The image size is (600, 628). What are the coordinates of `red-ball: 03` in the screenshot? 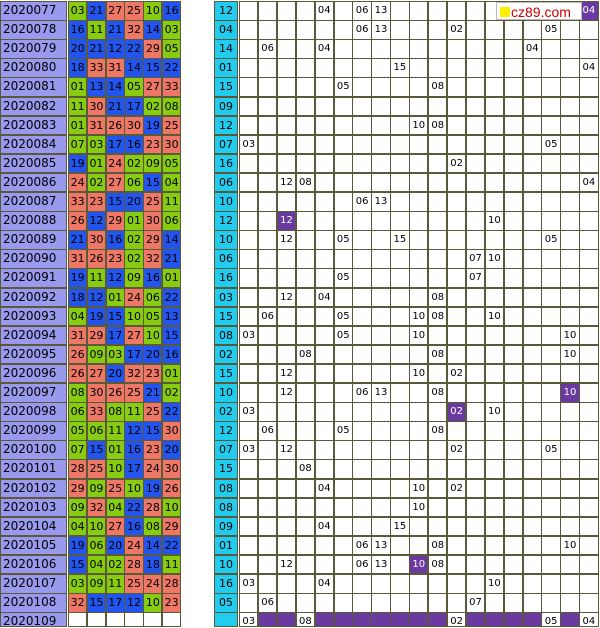 It's located at (78, 11).